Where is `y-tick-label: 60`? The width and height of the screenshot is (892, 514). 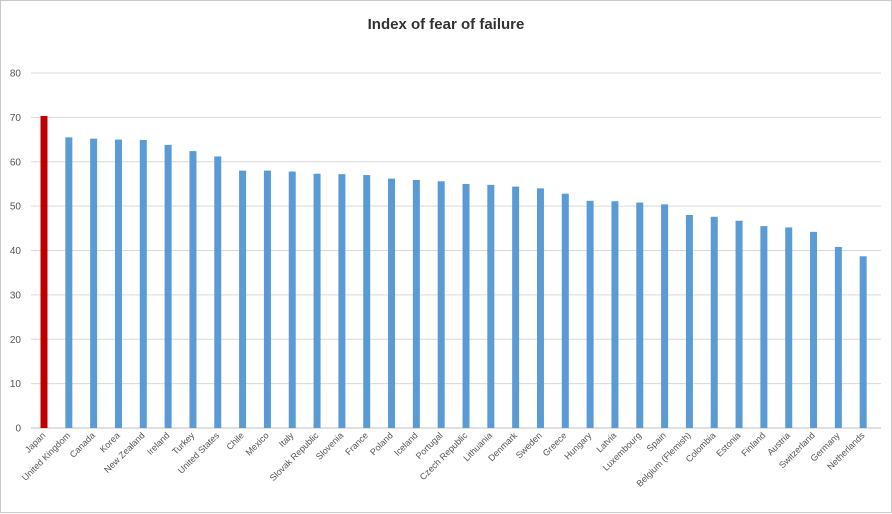 y-tick-label: 60 is located at coordinates (16, 162).